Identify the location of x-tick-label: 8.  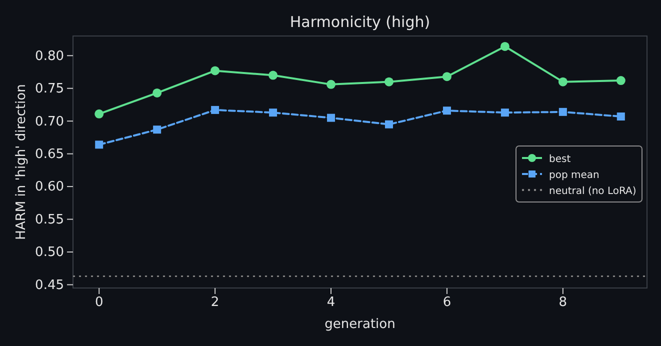
(563, 302).